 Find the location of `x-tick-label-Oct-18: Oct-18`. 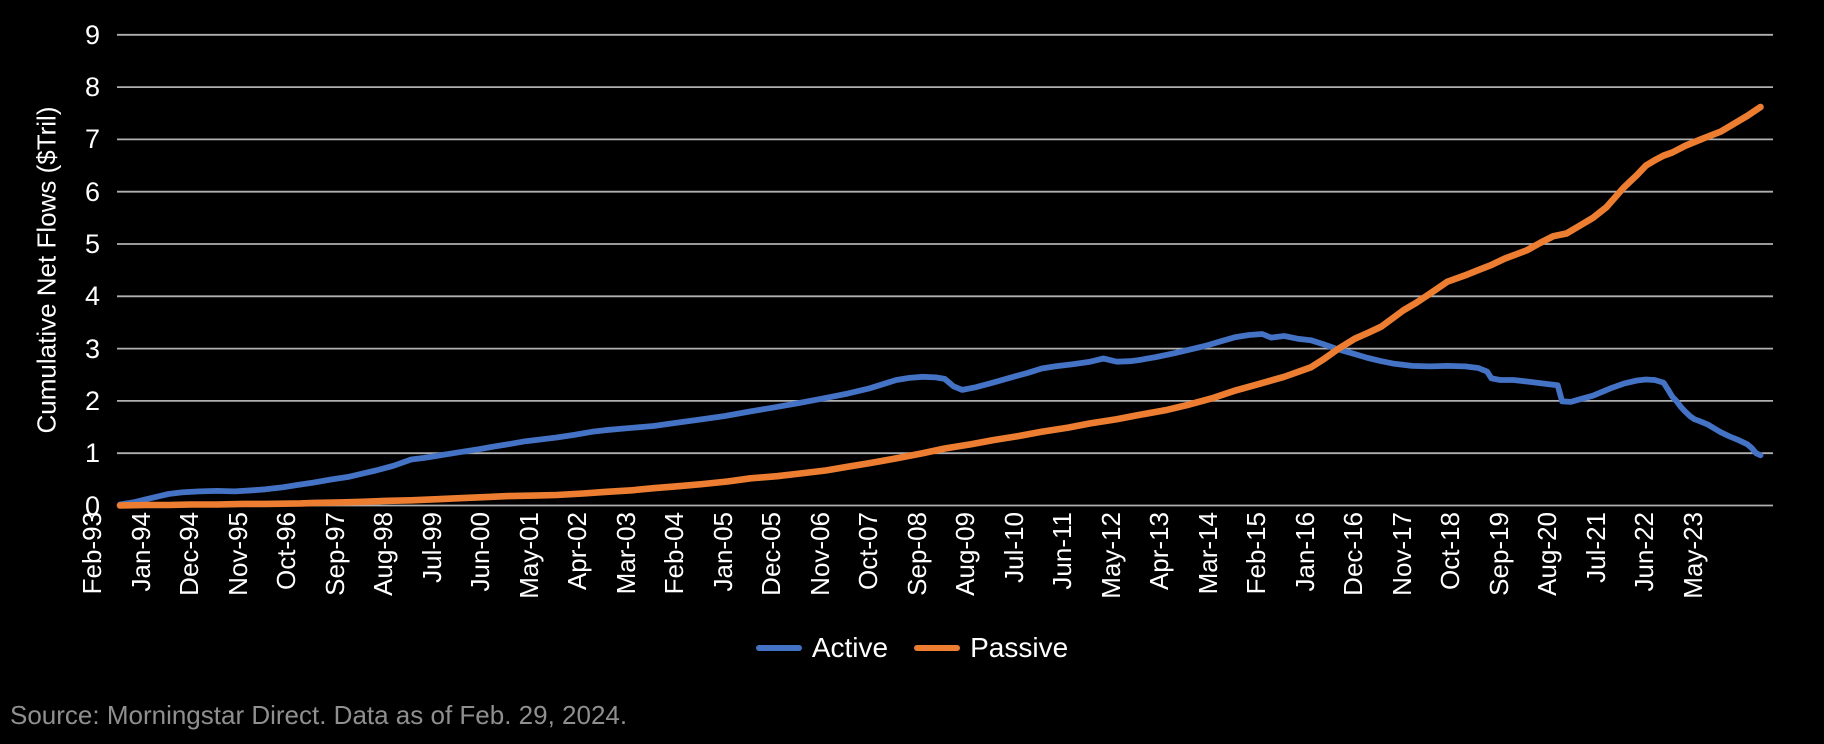

x-tick-label-Oct-18: Oct-18 is located at coordinates (1450, 551).